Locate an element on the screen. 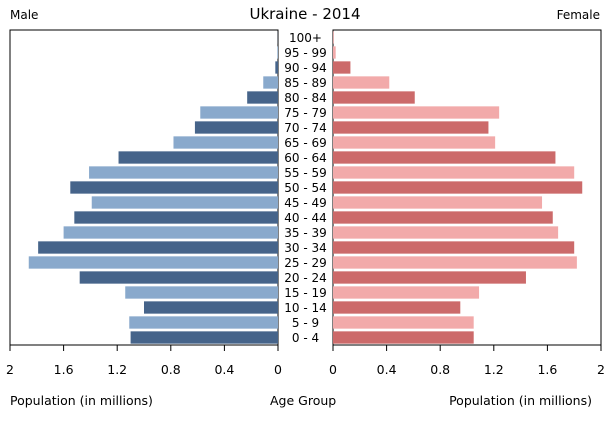 This screenshot has height=425, width=610. age-group-label: 0 - 4 is located at coordinates (305, 338).